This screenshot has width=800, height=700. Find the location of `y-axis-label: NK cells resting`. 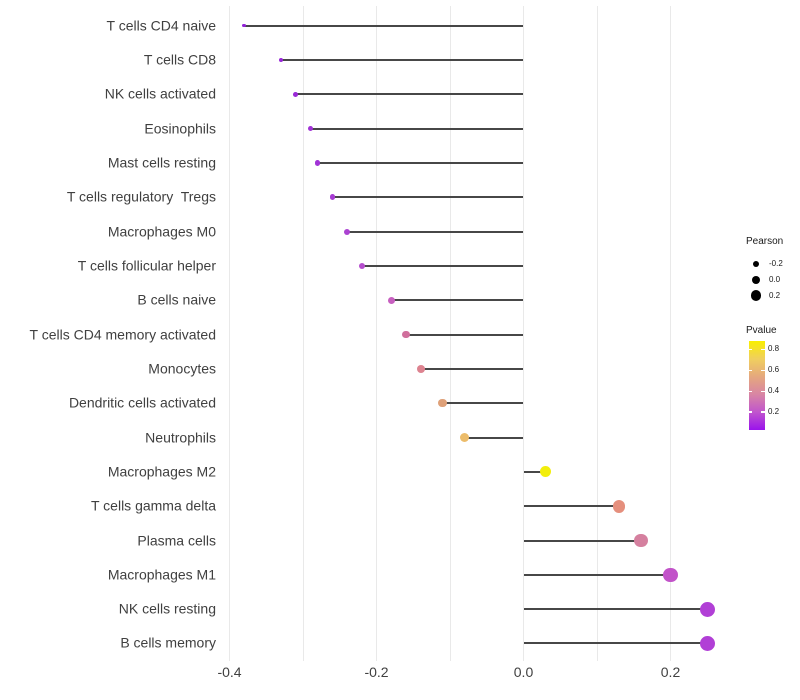

y-axis-label: NK cells resting is located at coordinates (167, 608).